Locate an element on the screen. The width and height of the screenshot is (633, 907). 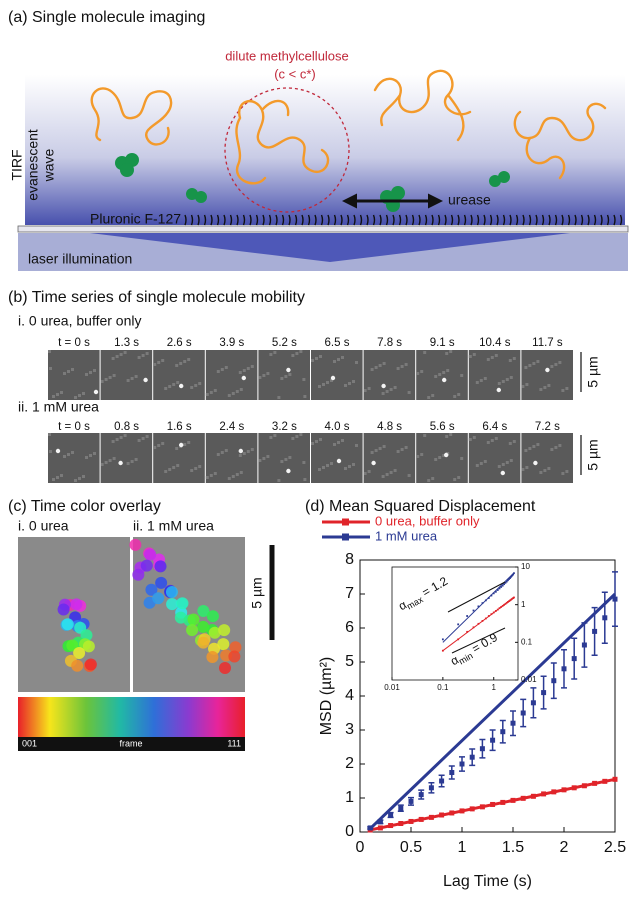
frame-time: 4.0 s is located at coordinates (337, 427).